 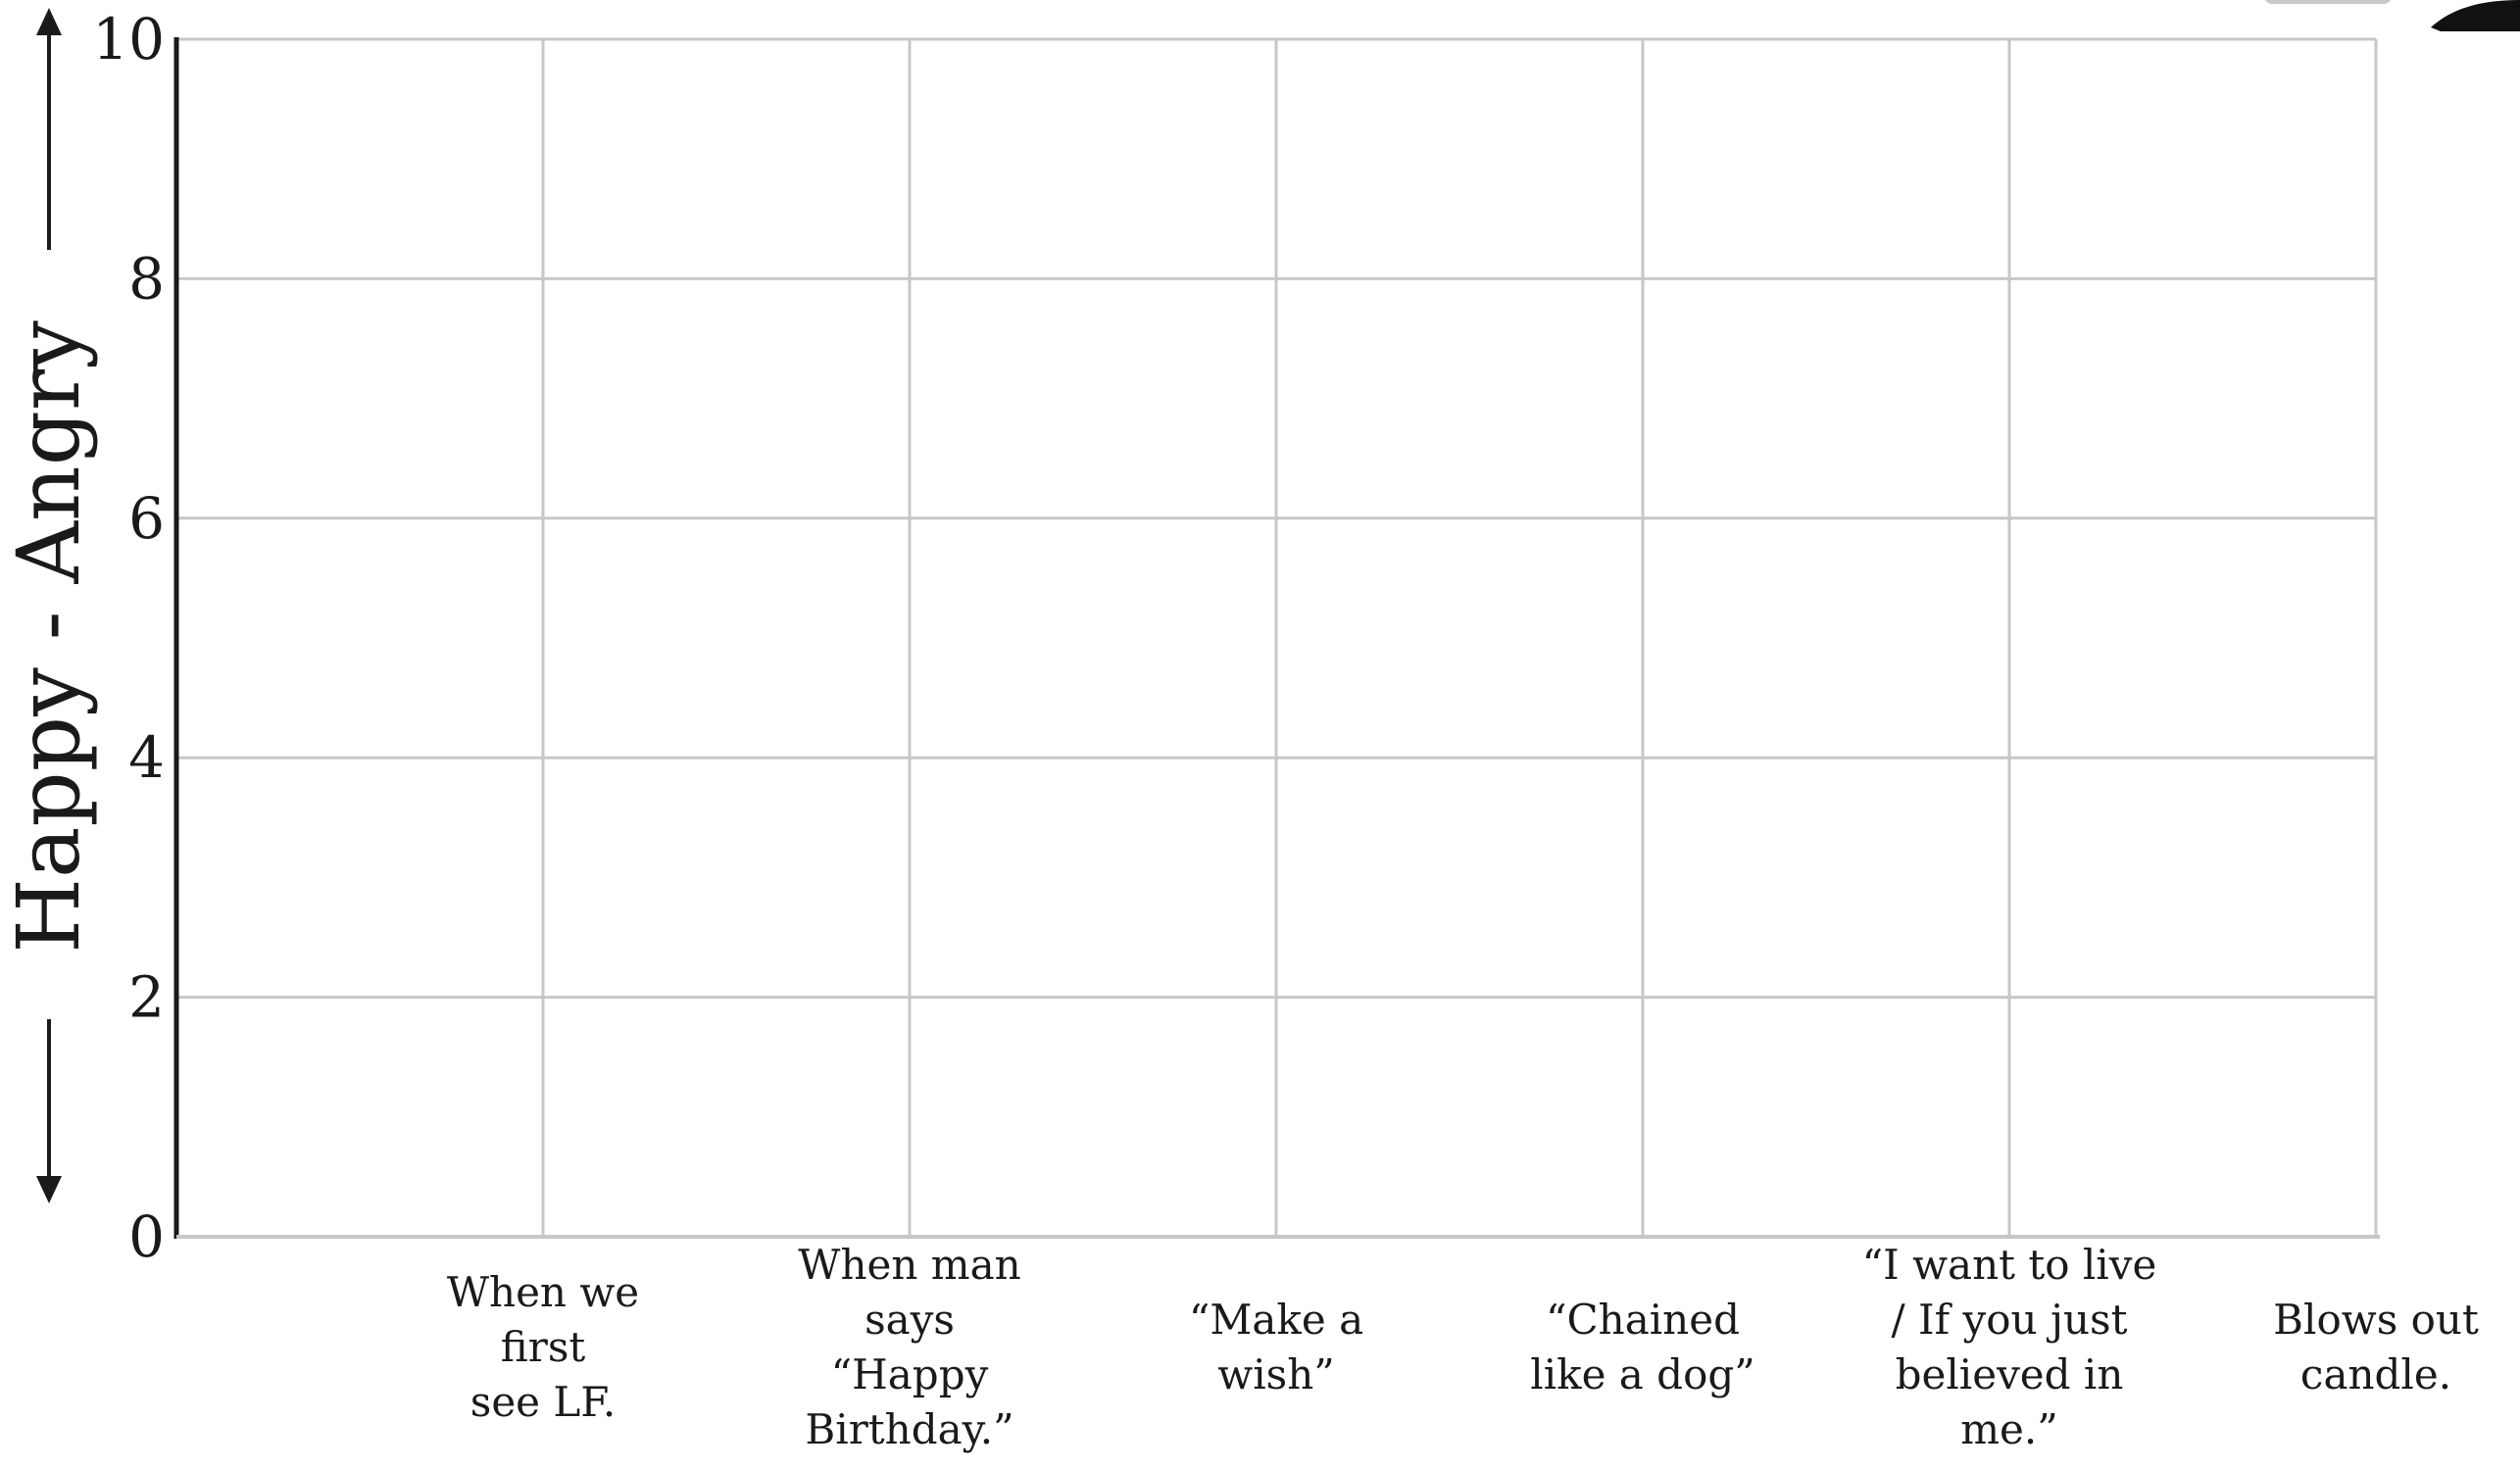 What do you see at coordinates (2009, 1265) in the screenshot?
I see `x-category-label-line: “I want to live` at bounding box center [2009, 1265].